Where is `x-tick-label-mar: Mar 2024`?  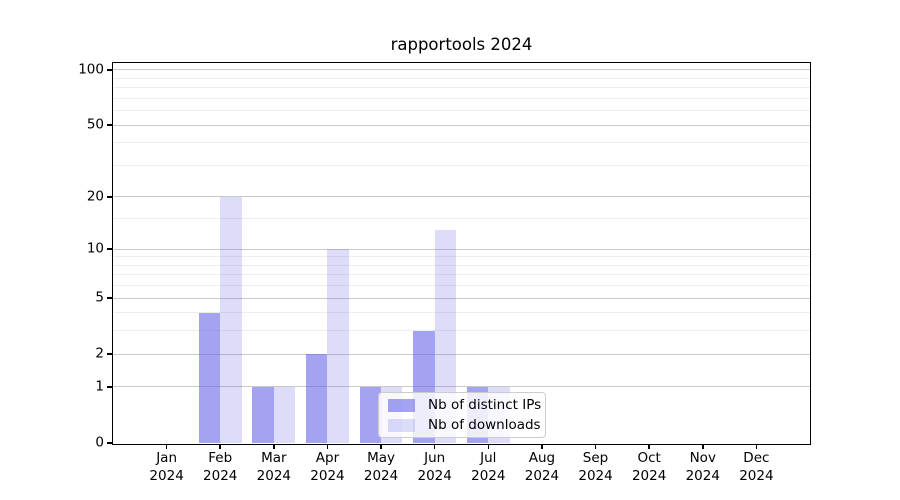 x-tick-label-mar: Mar 2024 is located at coordinates (274, 467).